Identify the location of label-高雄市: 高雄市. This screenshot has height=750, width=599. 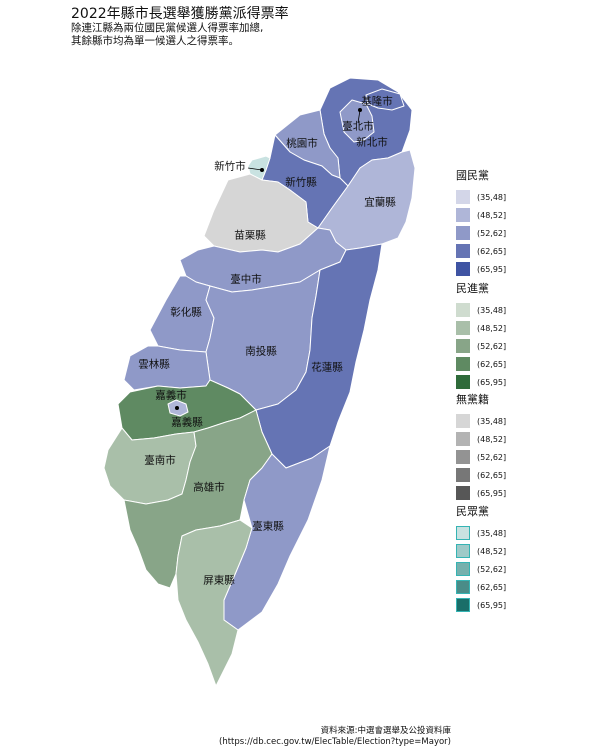
(209, 487).